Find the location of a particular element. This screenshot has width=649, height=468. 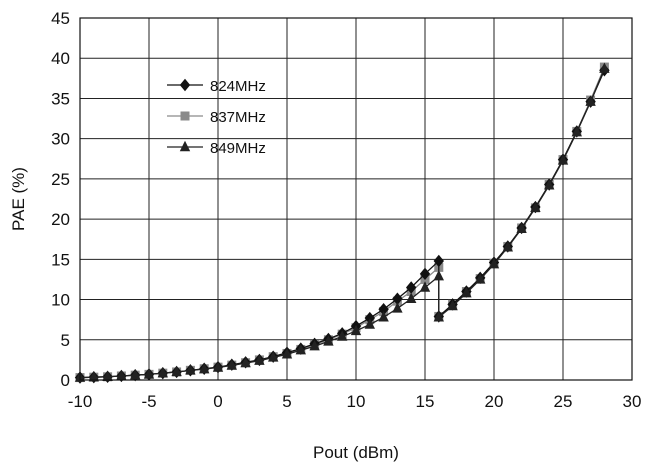

x-tick-label: 0 is located at coordinates (217, 401).